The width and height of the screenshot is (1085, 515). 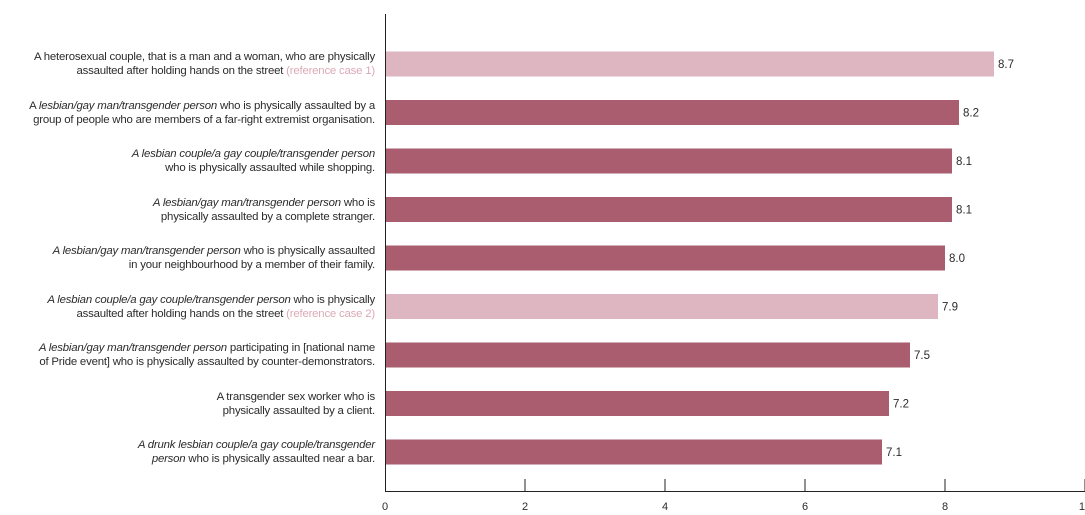 What do you see at coordinates (922, 356) in the screenshot?
I see `bar-value-label: 7.5` at bounding box center [922, 356].